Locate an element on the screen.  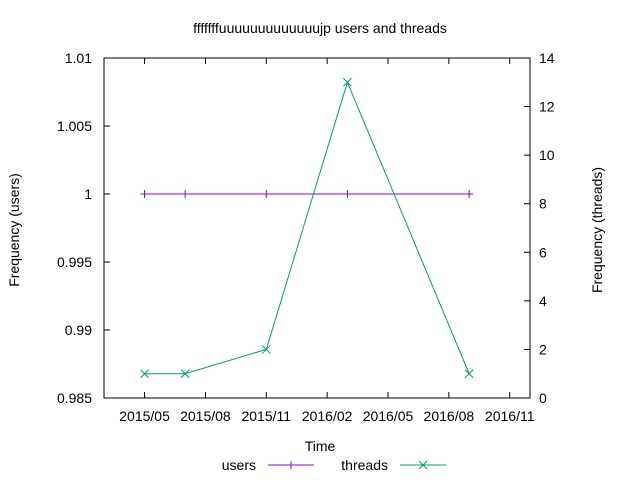
legend-marker-users is located at coordinates (291, 465).